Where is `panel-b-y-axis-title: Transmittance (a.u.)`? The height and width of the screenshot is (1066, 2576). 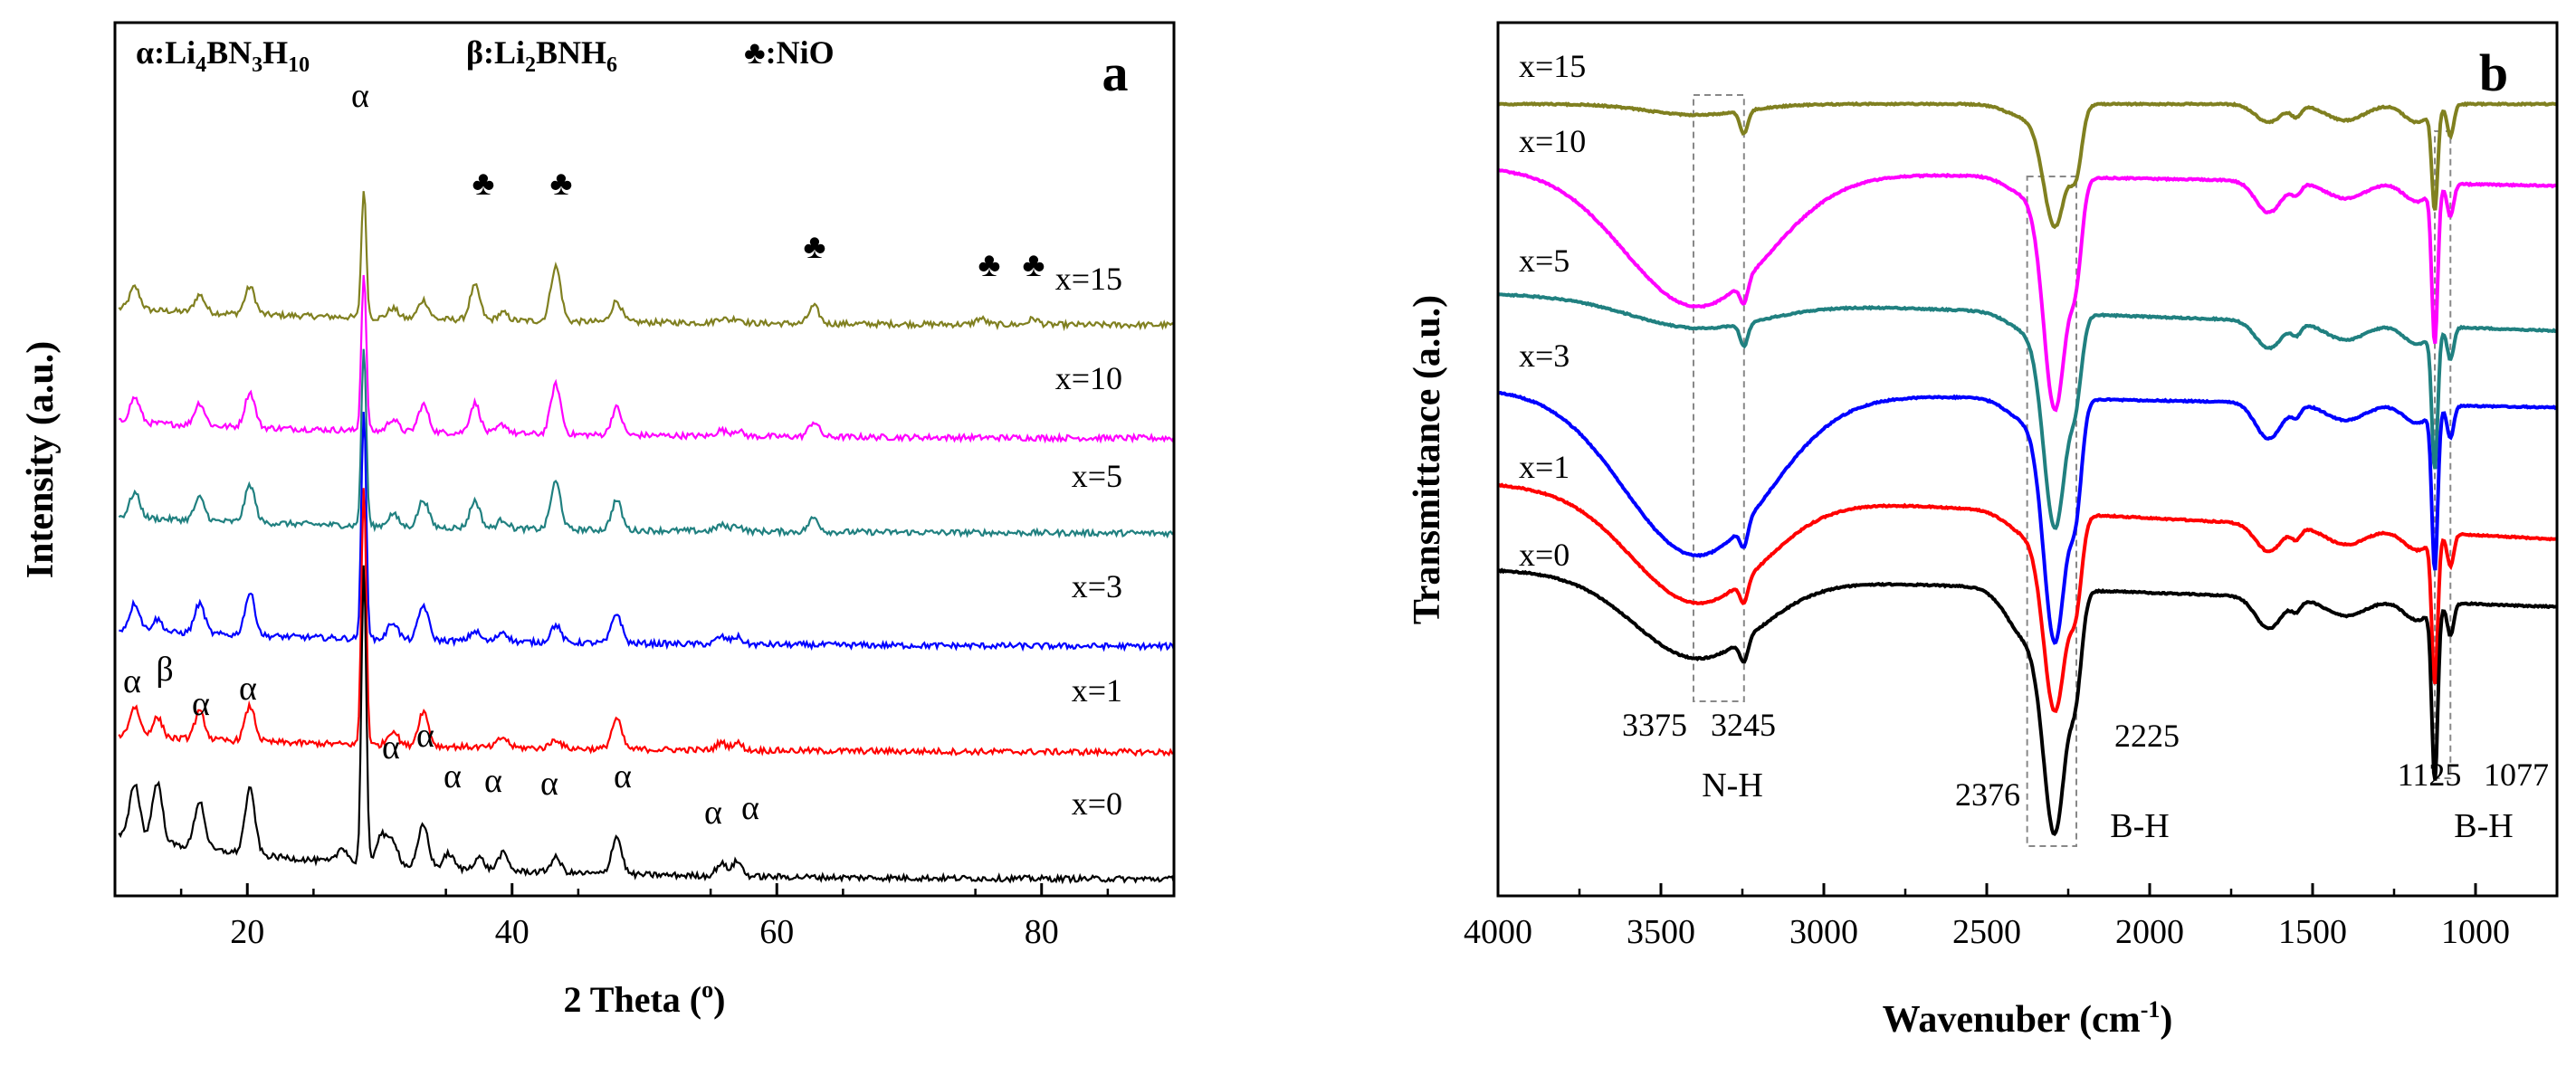 panel-b-y-axis-title: Transmittance (a.u.) is located at coordinates (1428, 459).